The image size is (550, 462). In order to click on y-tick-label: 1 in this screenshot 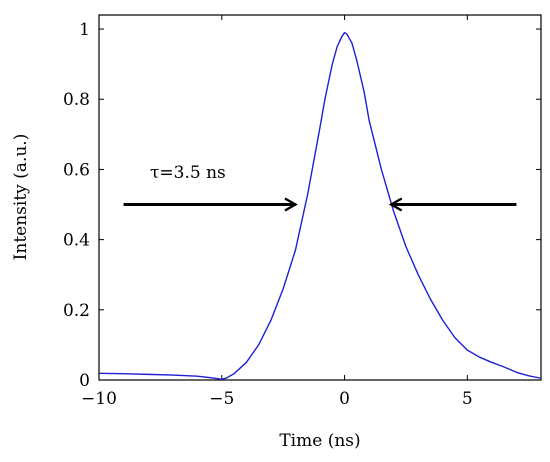, I will do `click(84, 30)`.